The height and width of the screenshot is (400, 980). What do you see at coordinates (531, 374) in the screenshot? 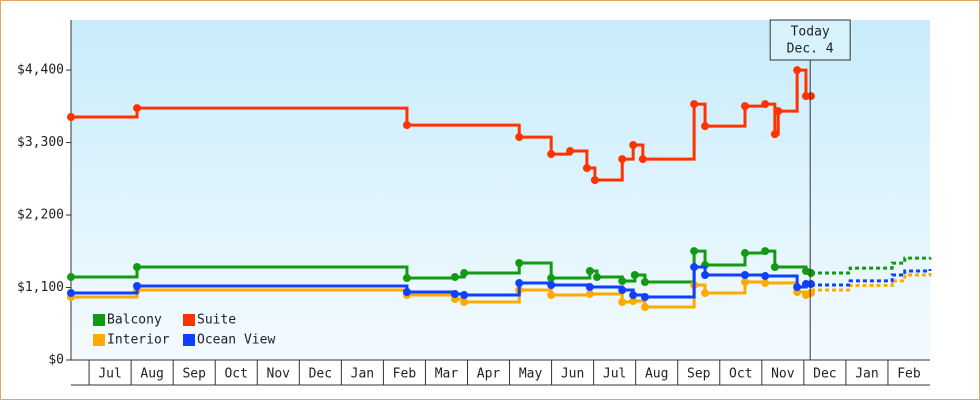
I see `x-tick-label: May` at bounding box center [531, 374].